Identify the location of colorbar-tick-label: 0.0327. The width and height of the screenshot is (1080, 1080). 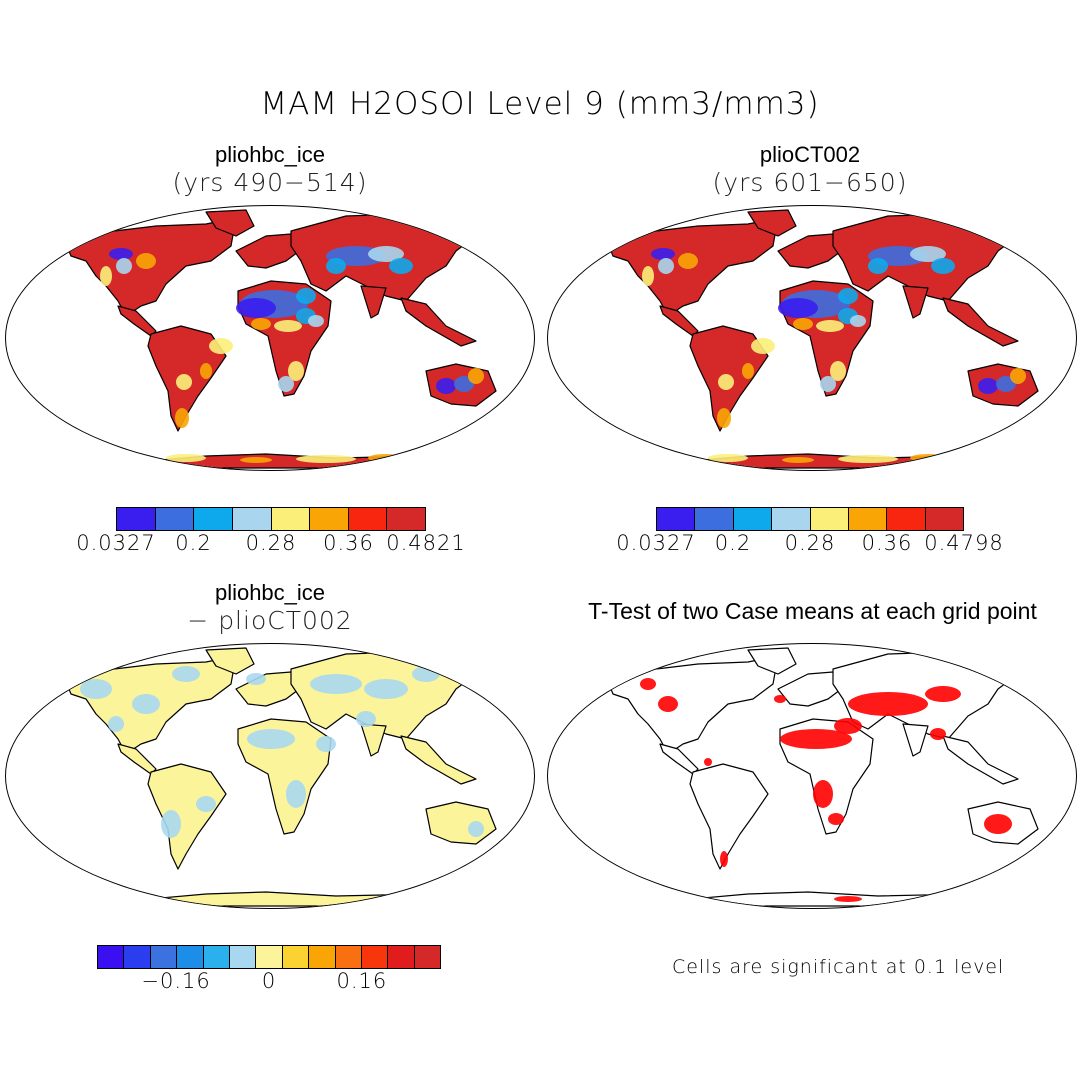
(656, 543).